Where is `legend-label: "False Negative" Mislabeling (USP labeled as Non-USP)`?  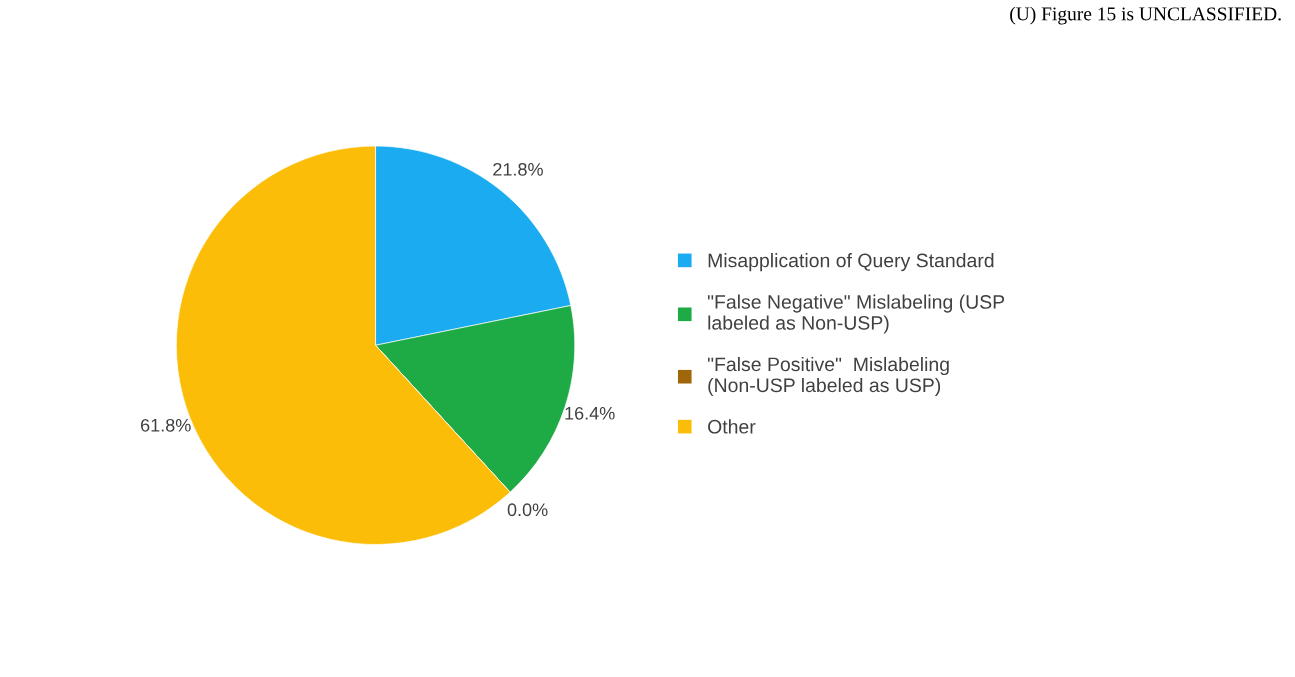
legend-label: "False Negative" Mislabeling (USP labeled as Non-USP) is located at coordinates (856, 314).